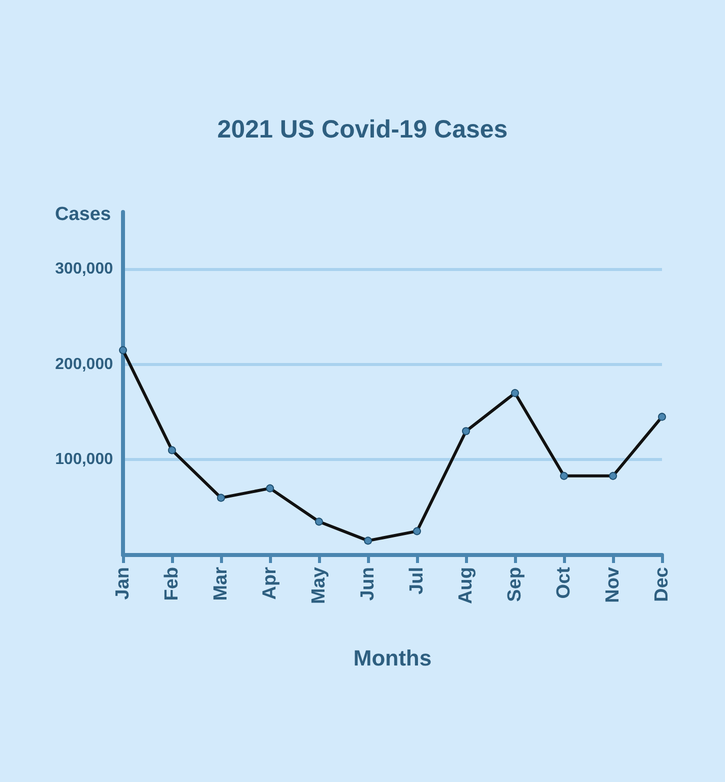  What do you see at coordinates (417, 580) in the screenshot?
I see `x-tick-label: Jul` at bounding box center [417, 580].